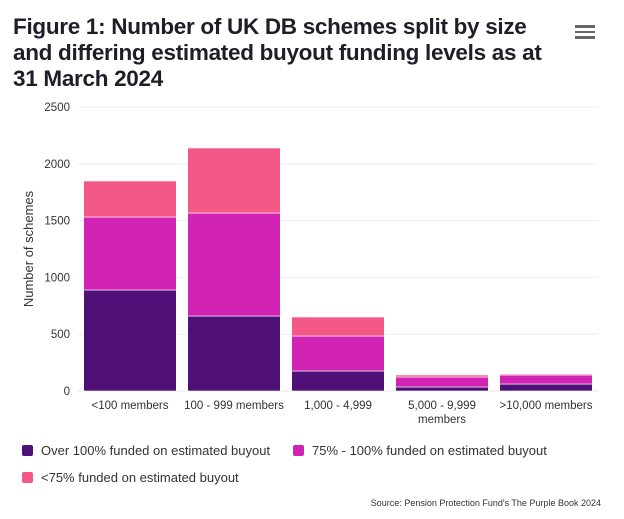 This screenshot has height=519, width=624. Describe the element at coordinates (442, 406) in the screenshot. I see `x-tick-label: 5,000 - 9,999` at that location.